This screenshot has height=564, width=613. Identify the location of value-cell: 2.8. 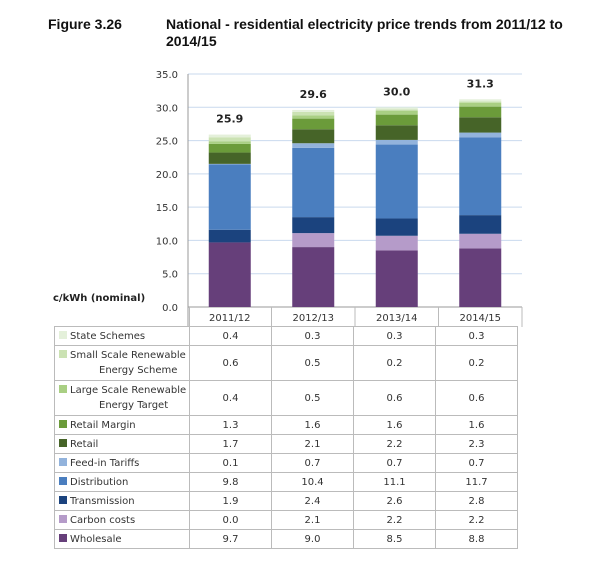
(476, 501).